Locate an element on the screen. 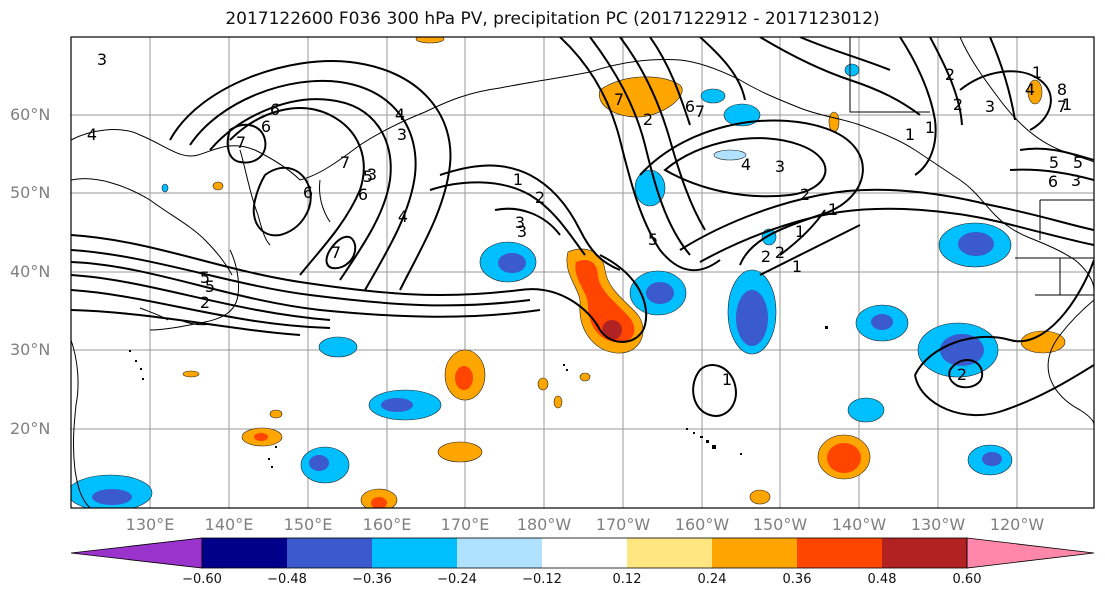 This screenshot has height=601, width=1105. colorbar-label: −0.24 is located at coordinates (457, 579).